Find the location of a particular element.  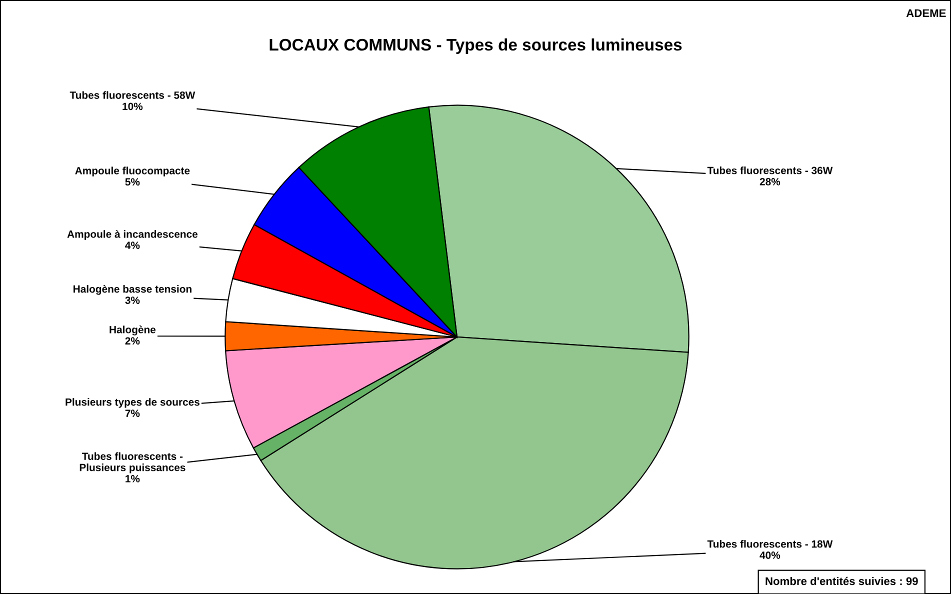

slice-label: Plusieurs types de sources is located at coordinates (133, 403).